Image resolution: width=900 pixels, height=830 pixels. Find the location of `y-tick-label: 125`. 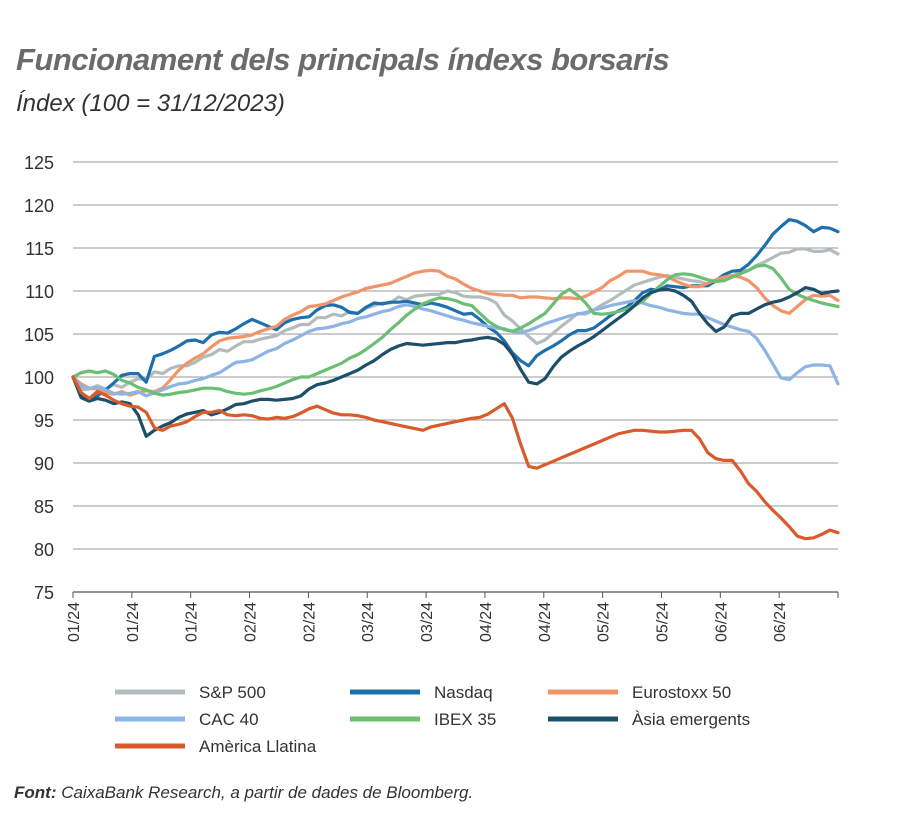

y-tick-label: 125 is located at coordinates (39, 163).